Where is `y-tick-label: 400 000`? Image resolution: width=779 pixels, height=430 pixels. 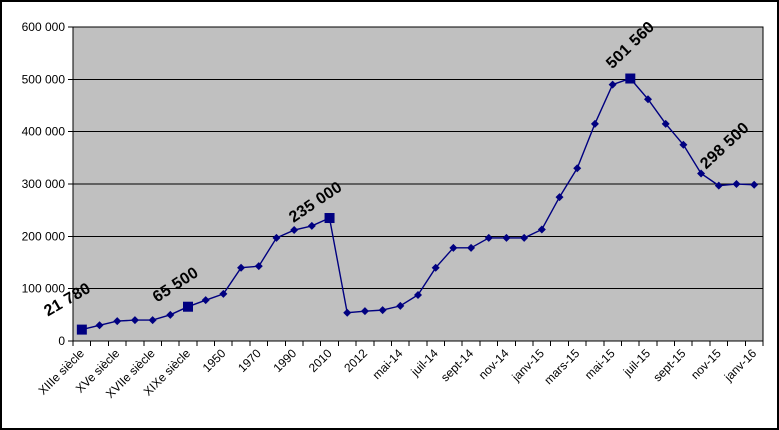
y-tick-label: 400 000 is located at coordinates (44, 132).